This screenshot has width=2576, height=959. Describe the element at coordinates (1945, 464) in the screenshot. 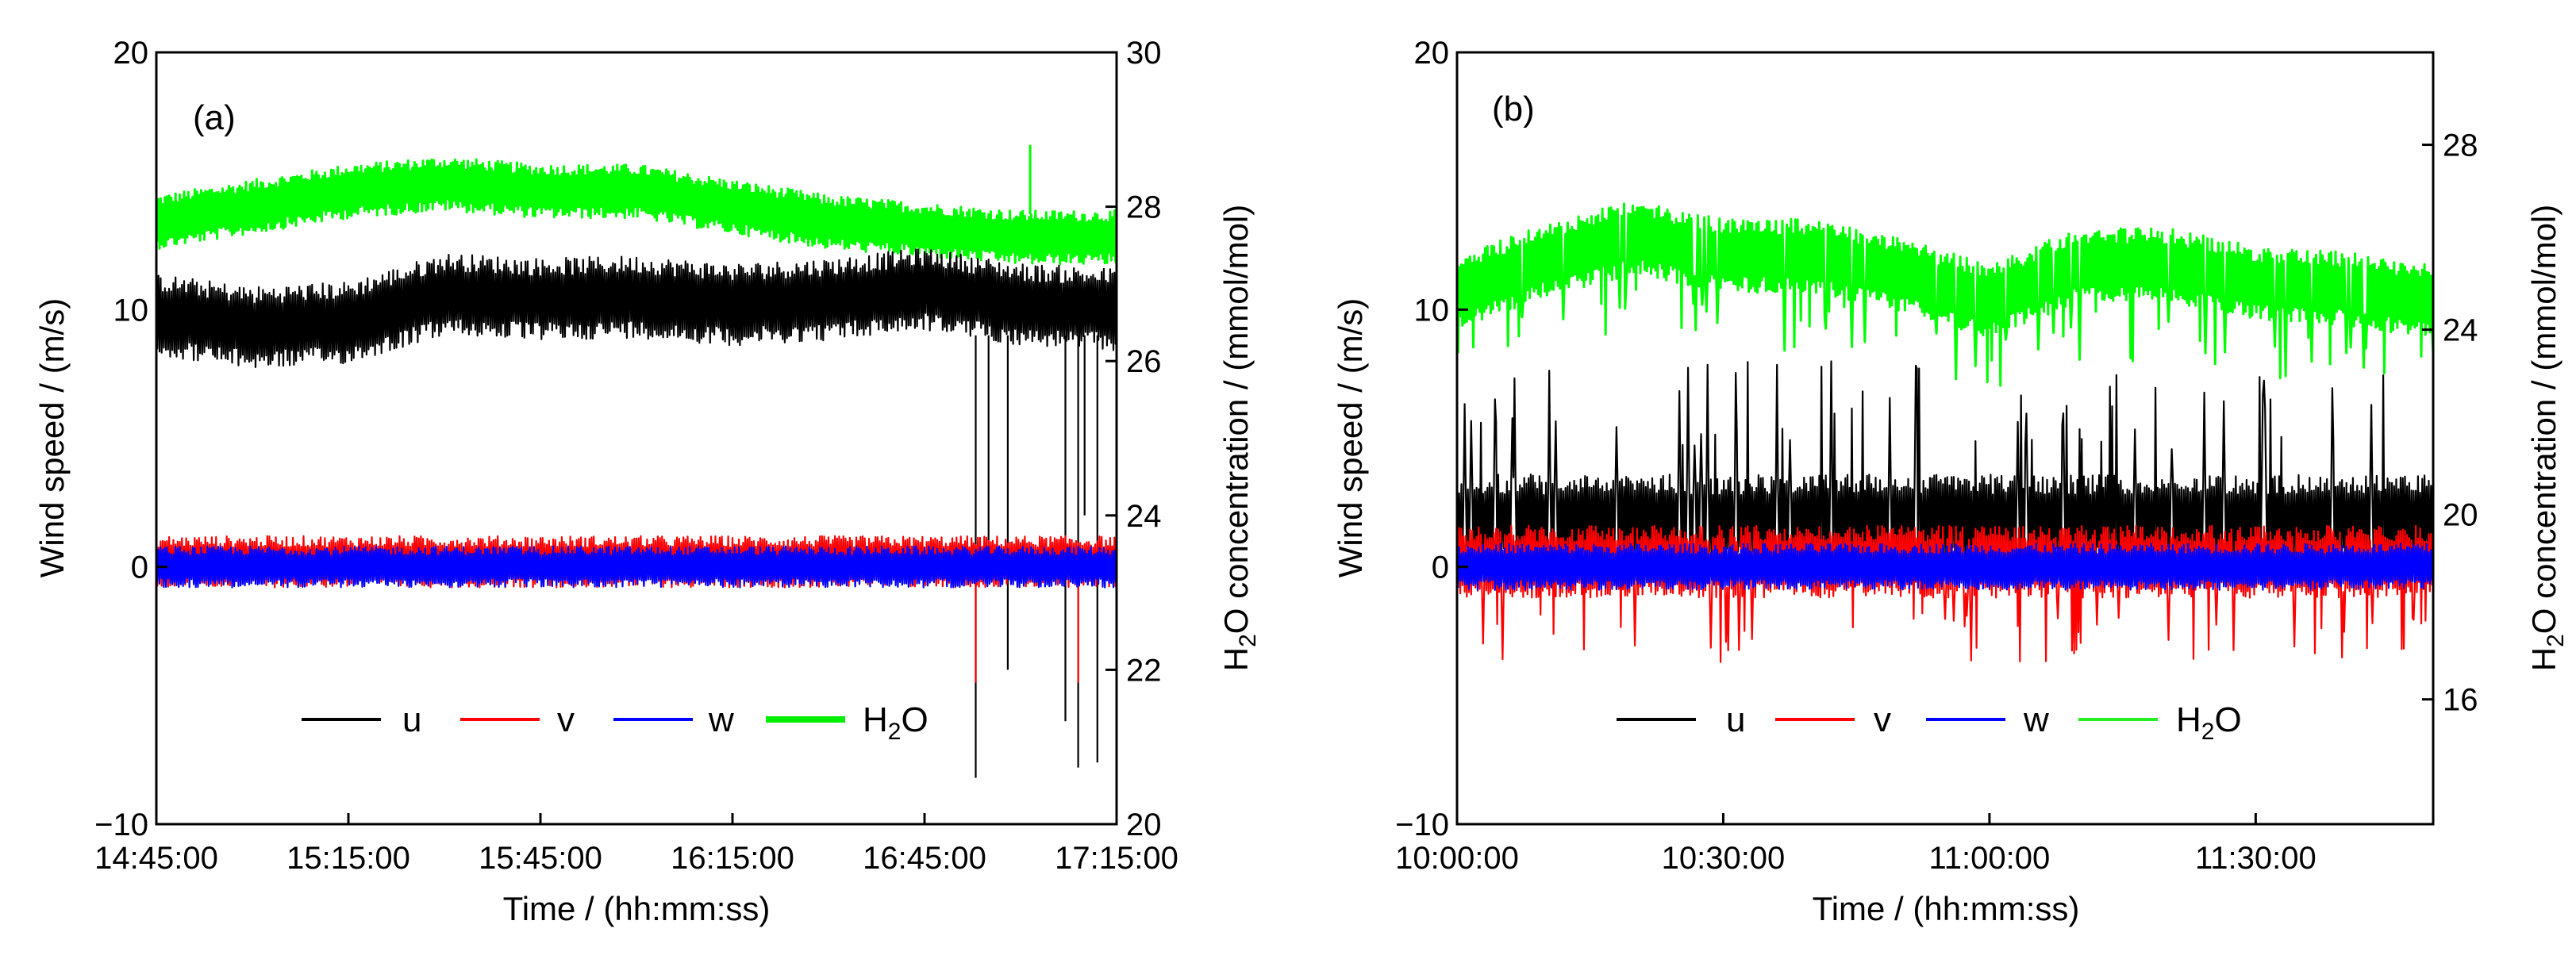

I see `series-line-b-u` at that location.